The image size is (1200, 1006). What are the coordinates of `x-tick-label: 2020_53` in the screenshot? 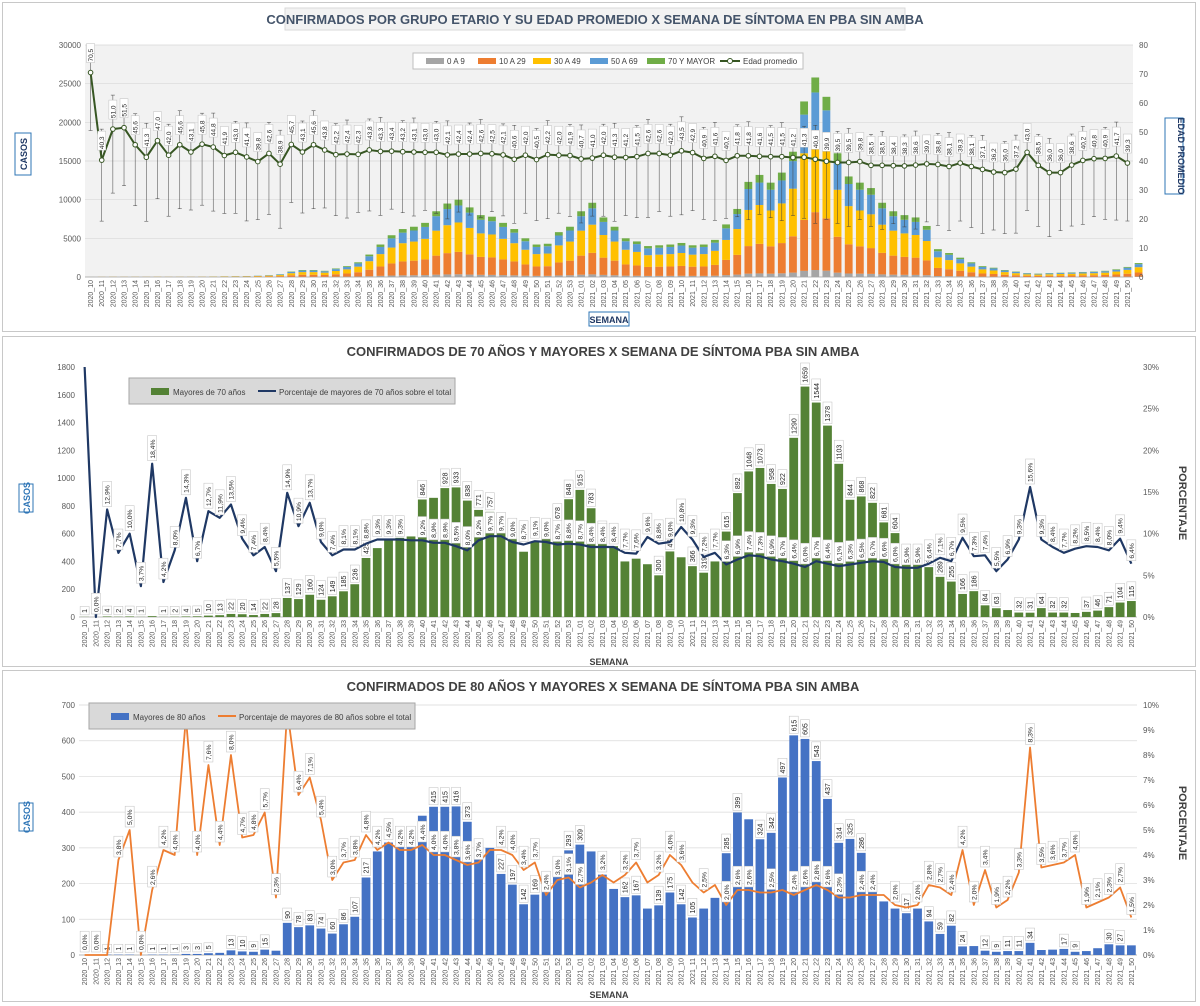 It's located at (569, 633).